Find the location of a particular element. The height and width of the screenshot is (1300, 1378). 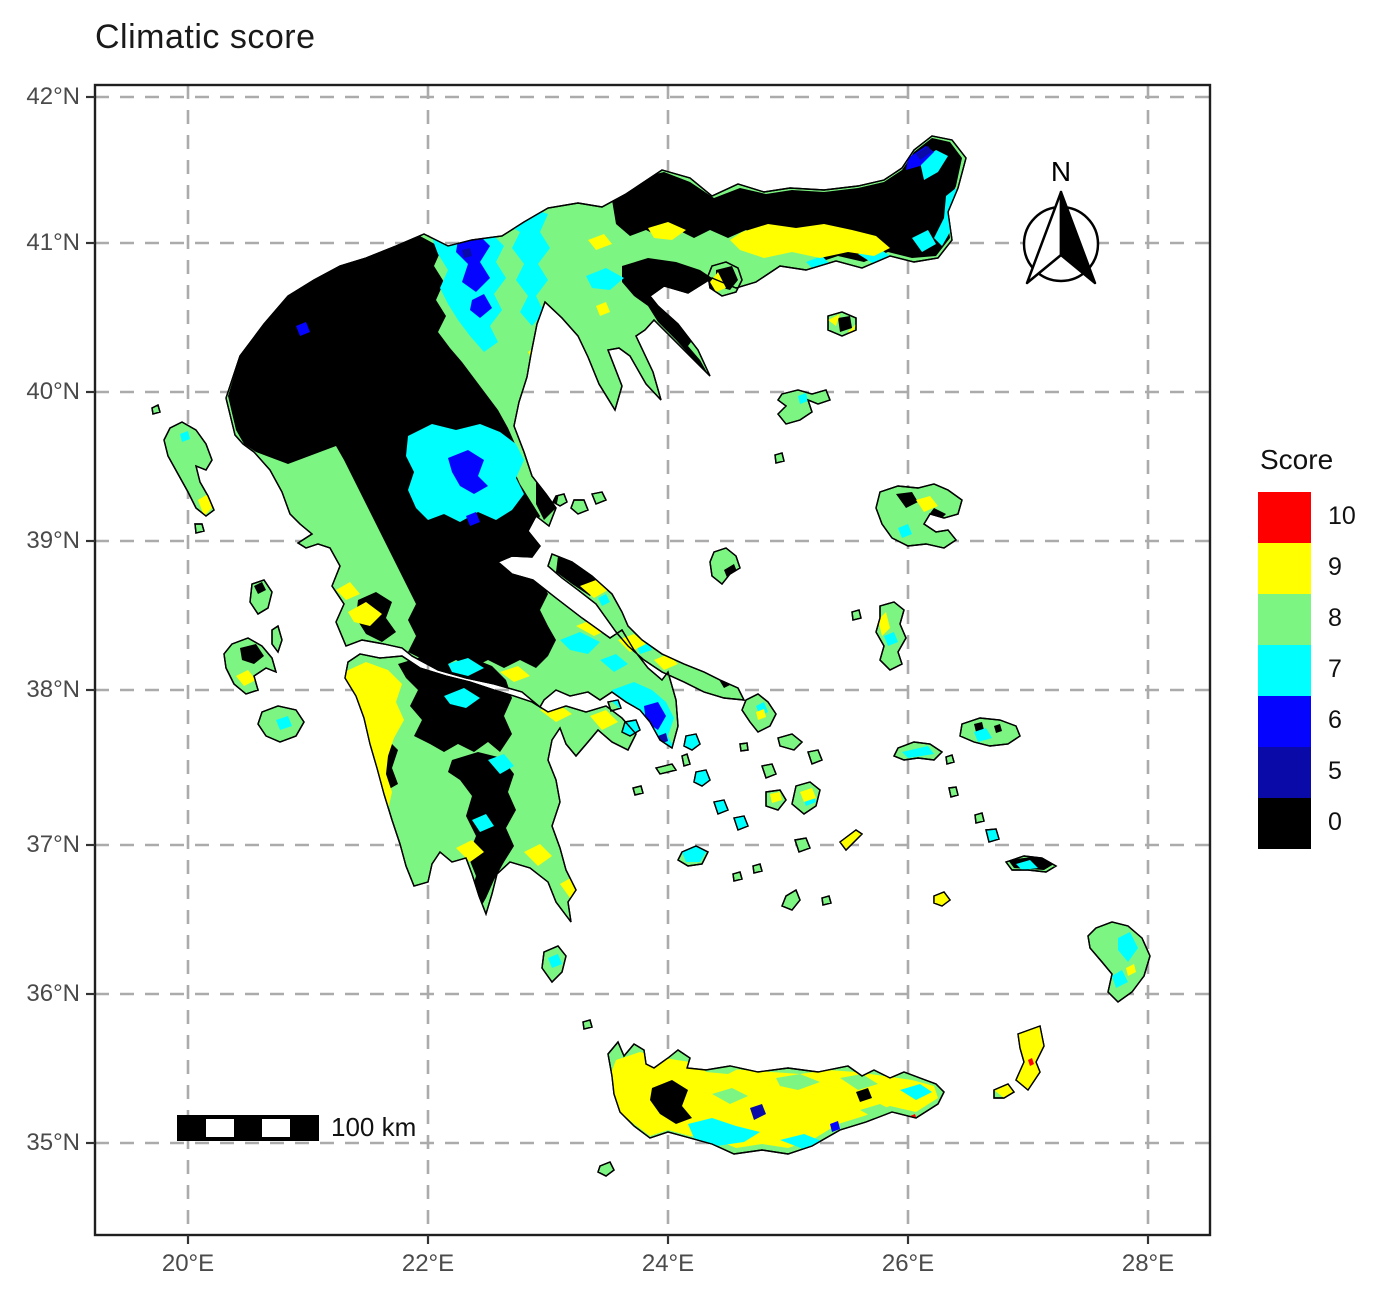

y-tick-label: 42°N is located at coordinates (53, 96).